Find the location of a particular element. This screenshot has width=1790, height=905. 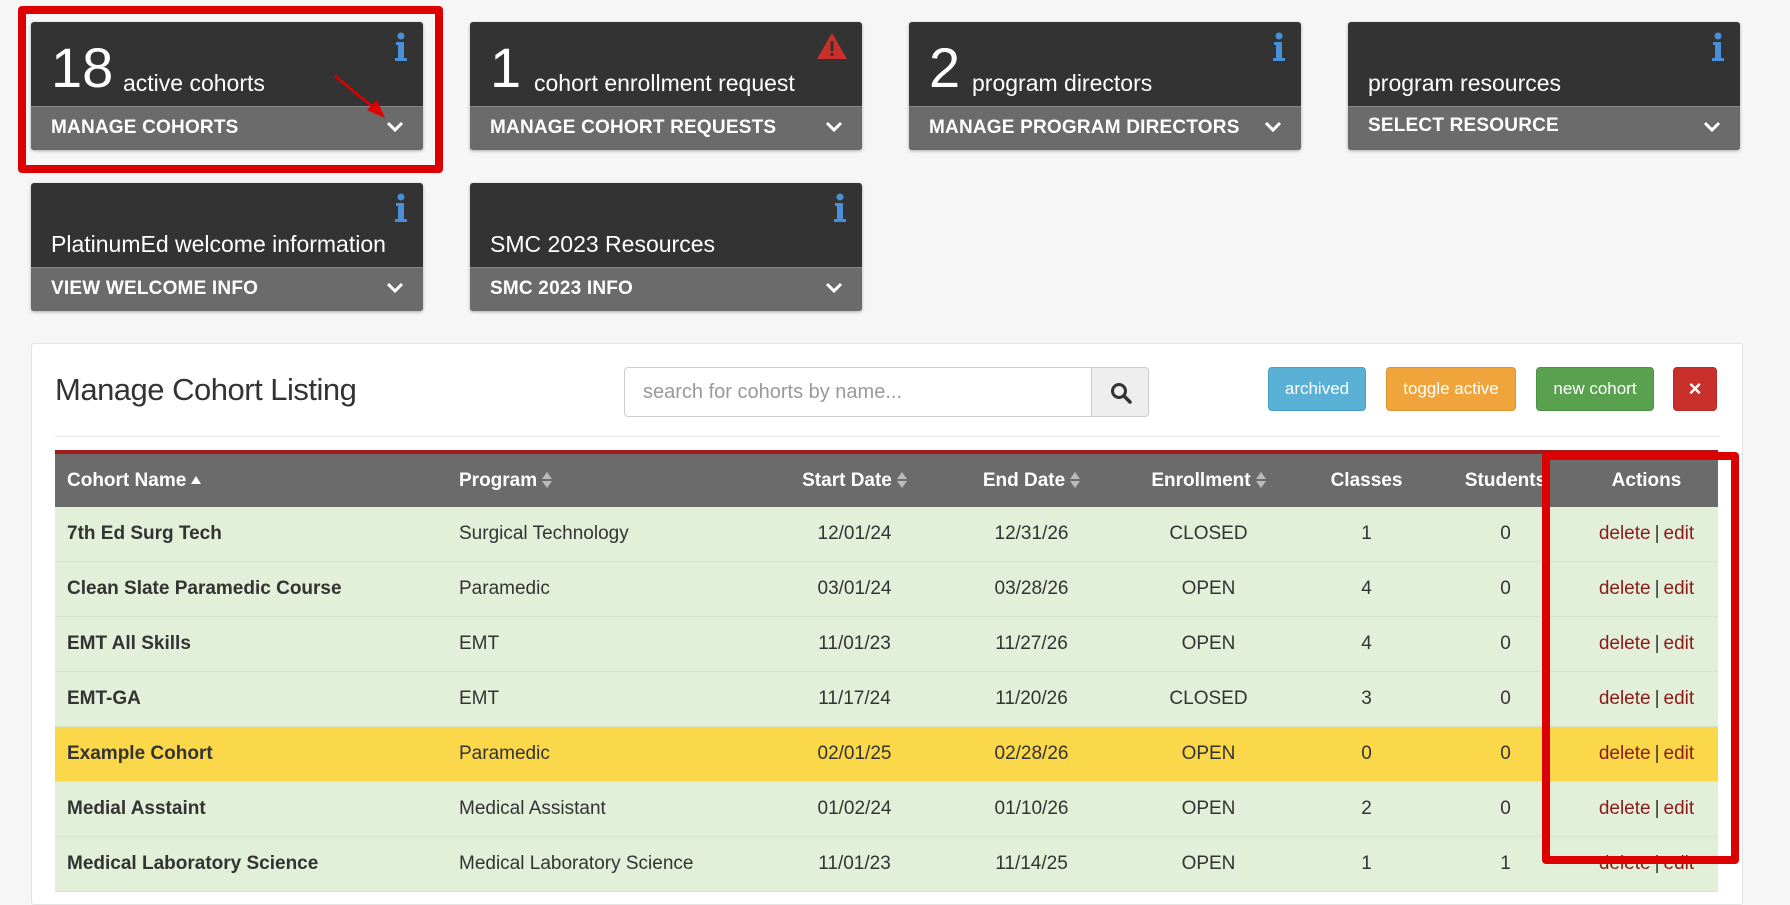

divider is located at coordinates (887, 436).